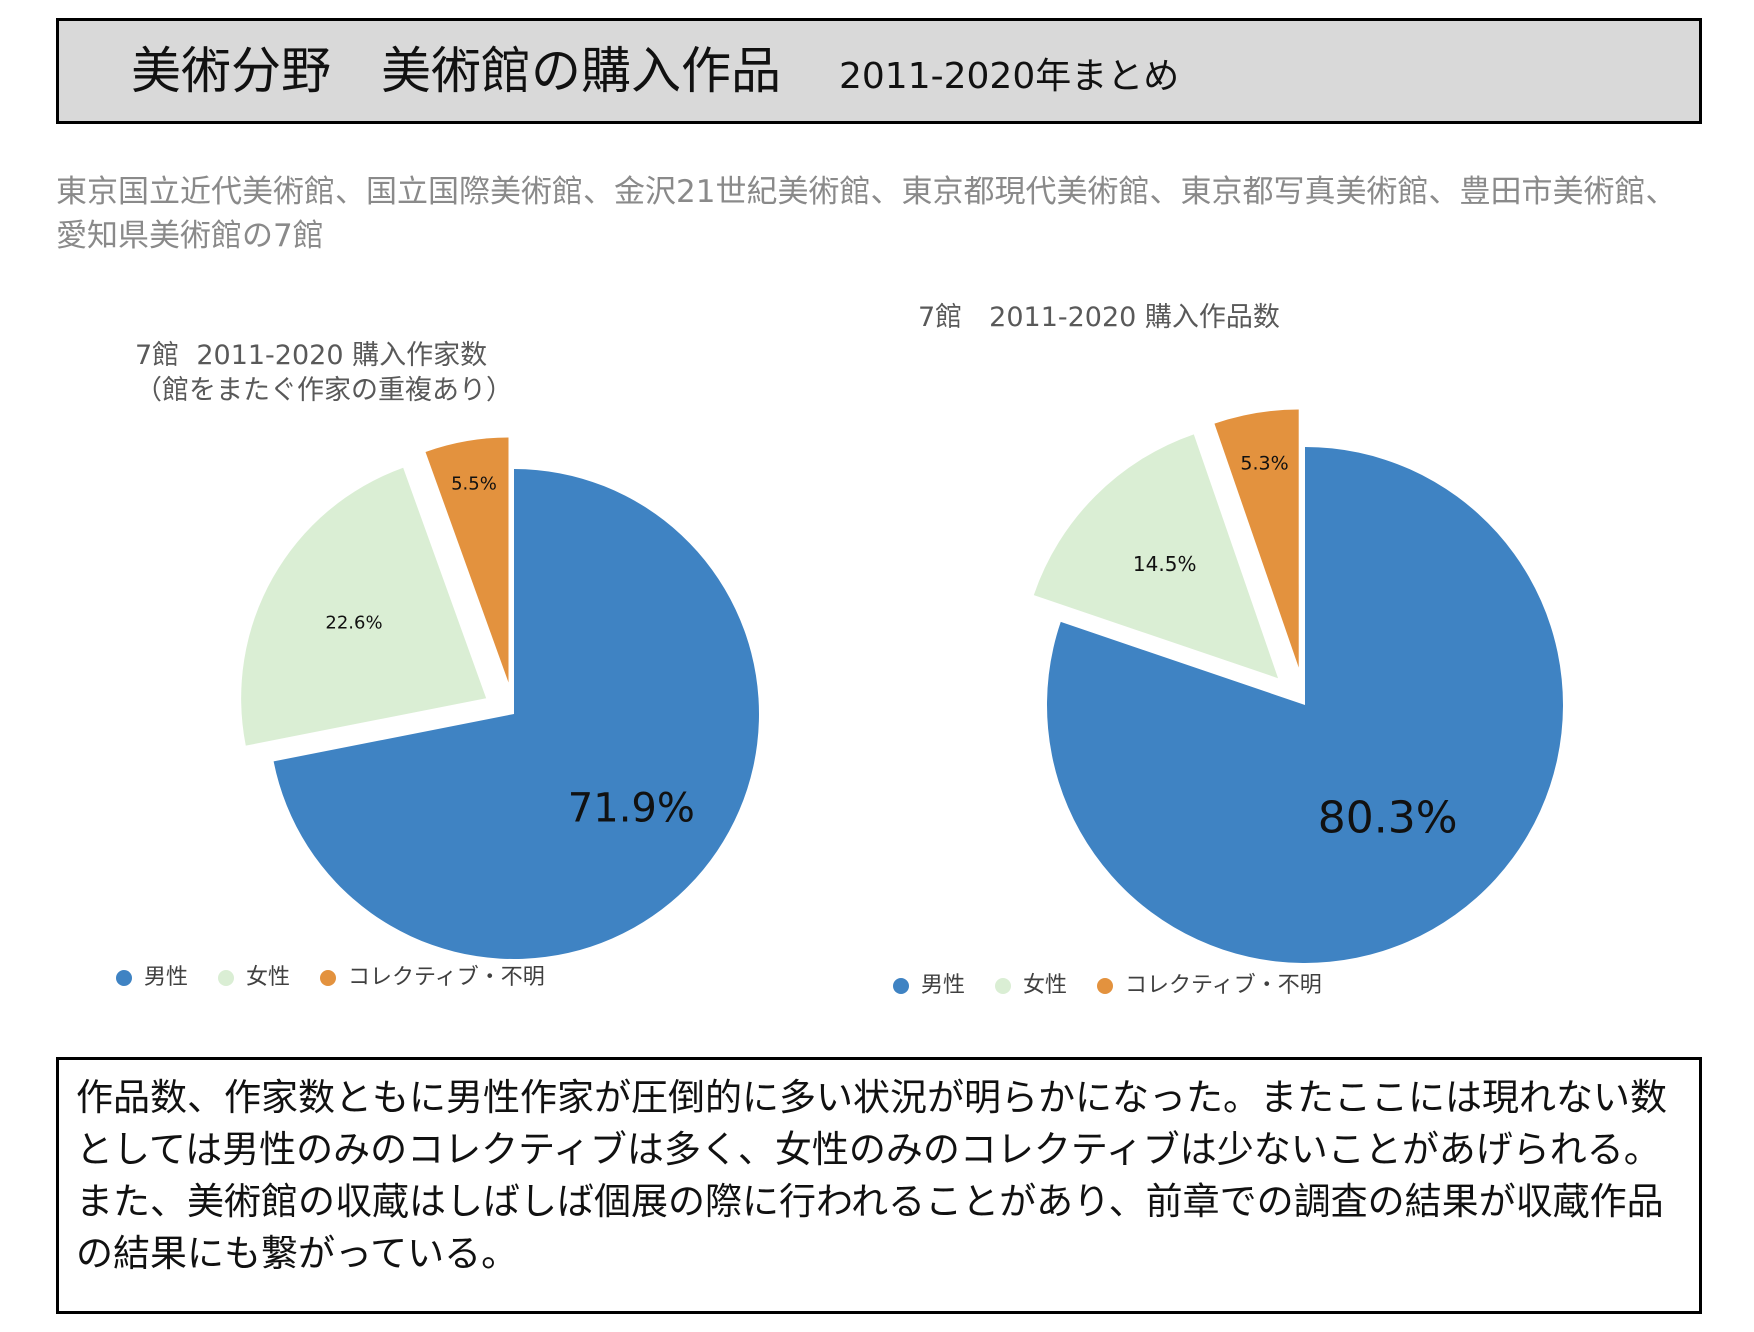  Describe the element at coordinates (1388, 817) in the screenshot. I see `data-label-male: 80.3%` at that location.